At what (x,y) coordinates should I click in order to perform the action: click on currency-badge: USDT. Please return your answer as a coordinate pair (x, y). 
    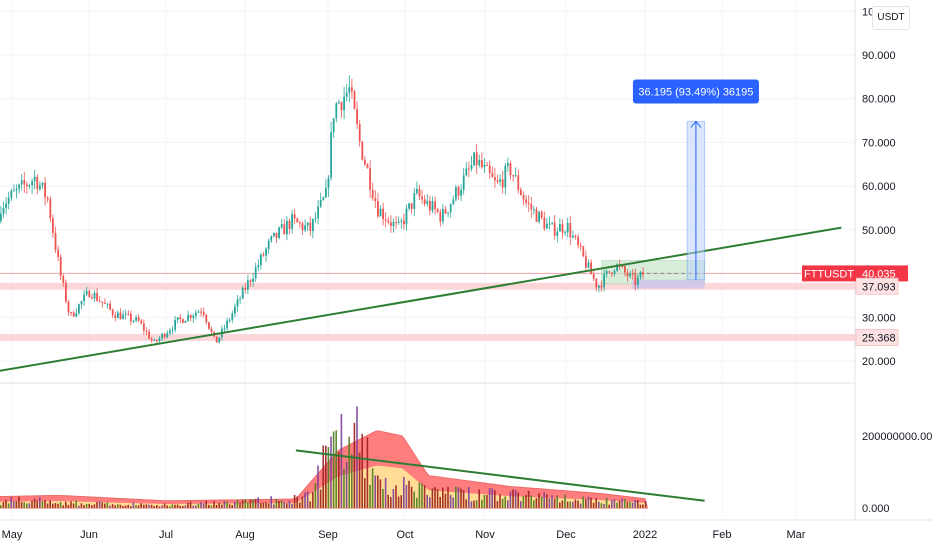
    Looking at the image, I should click on (891, 18).